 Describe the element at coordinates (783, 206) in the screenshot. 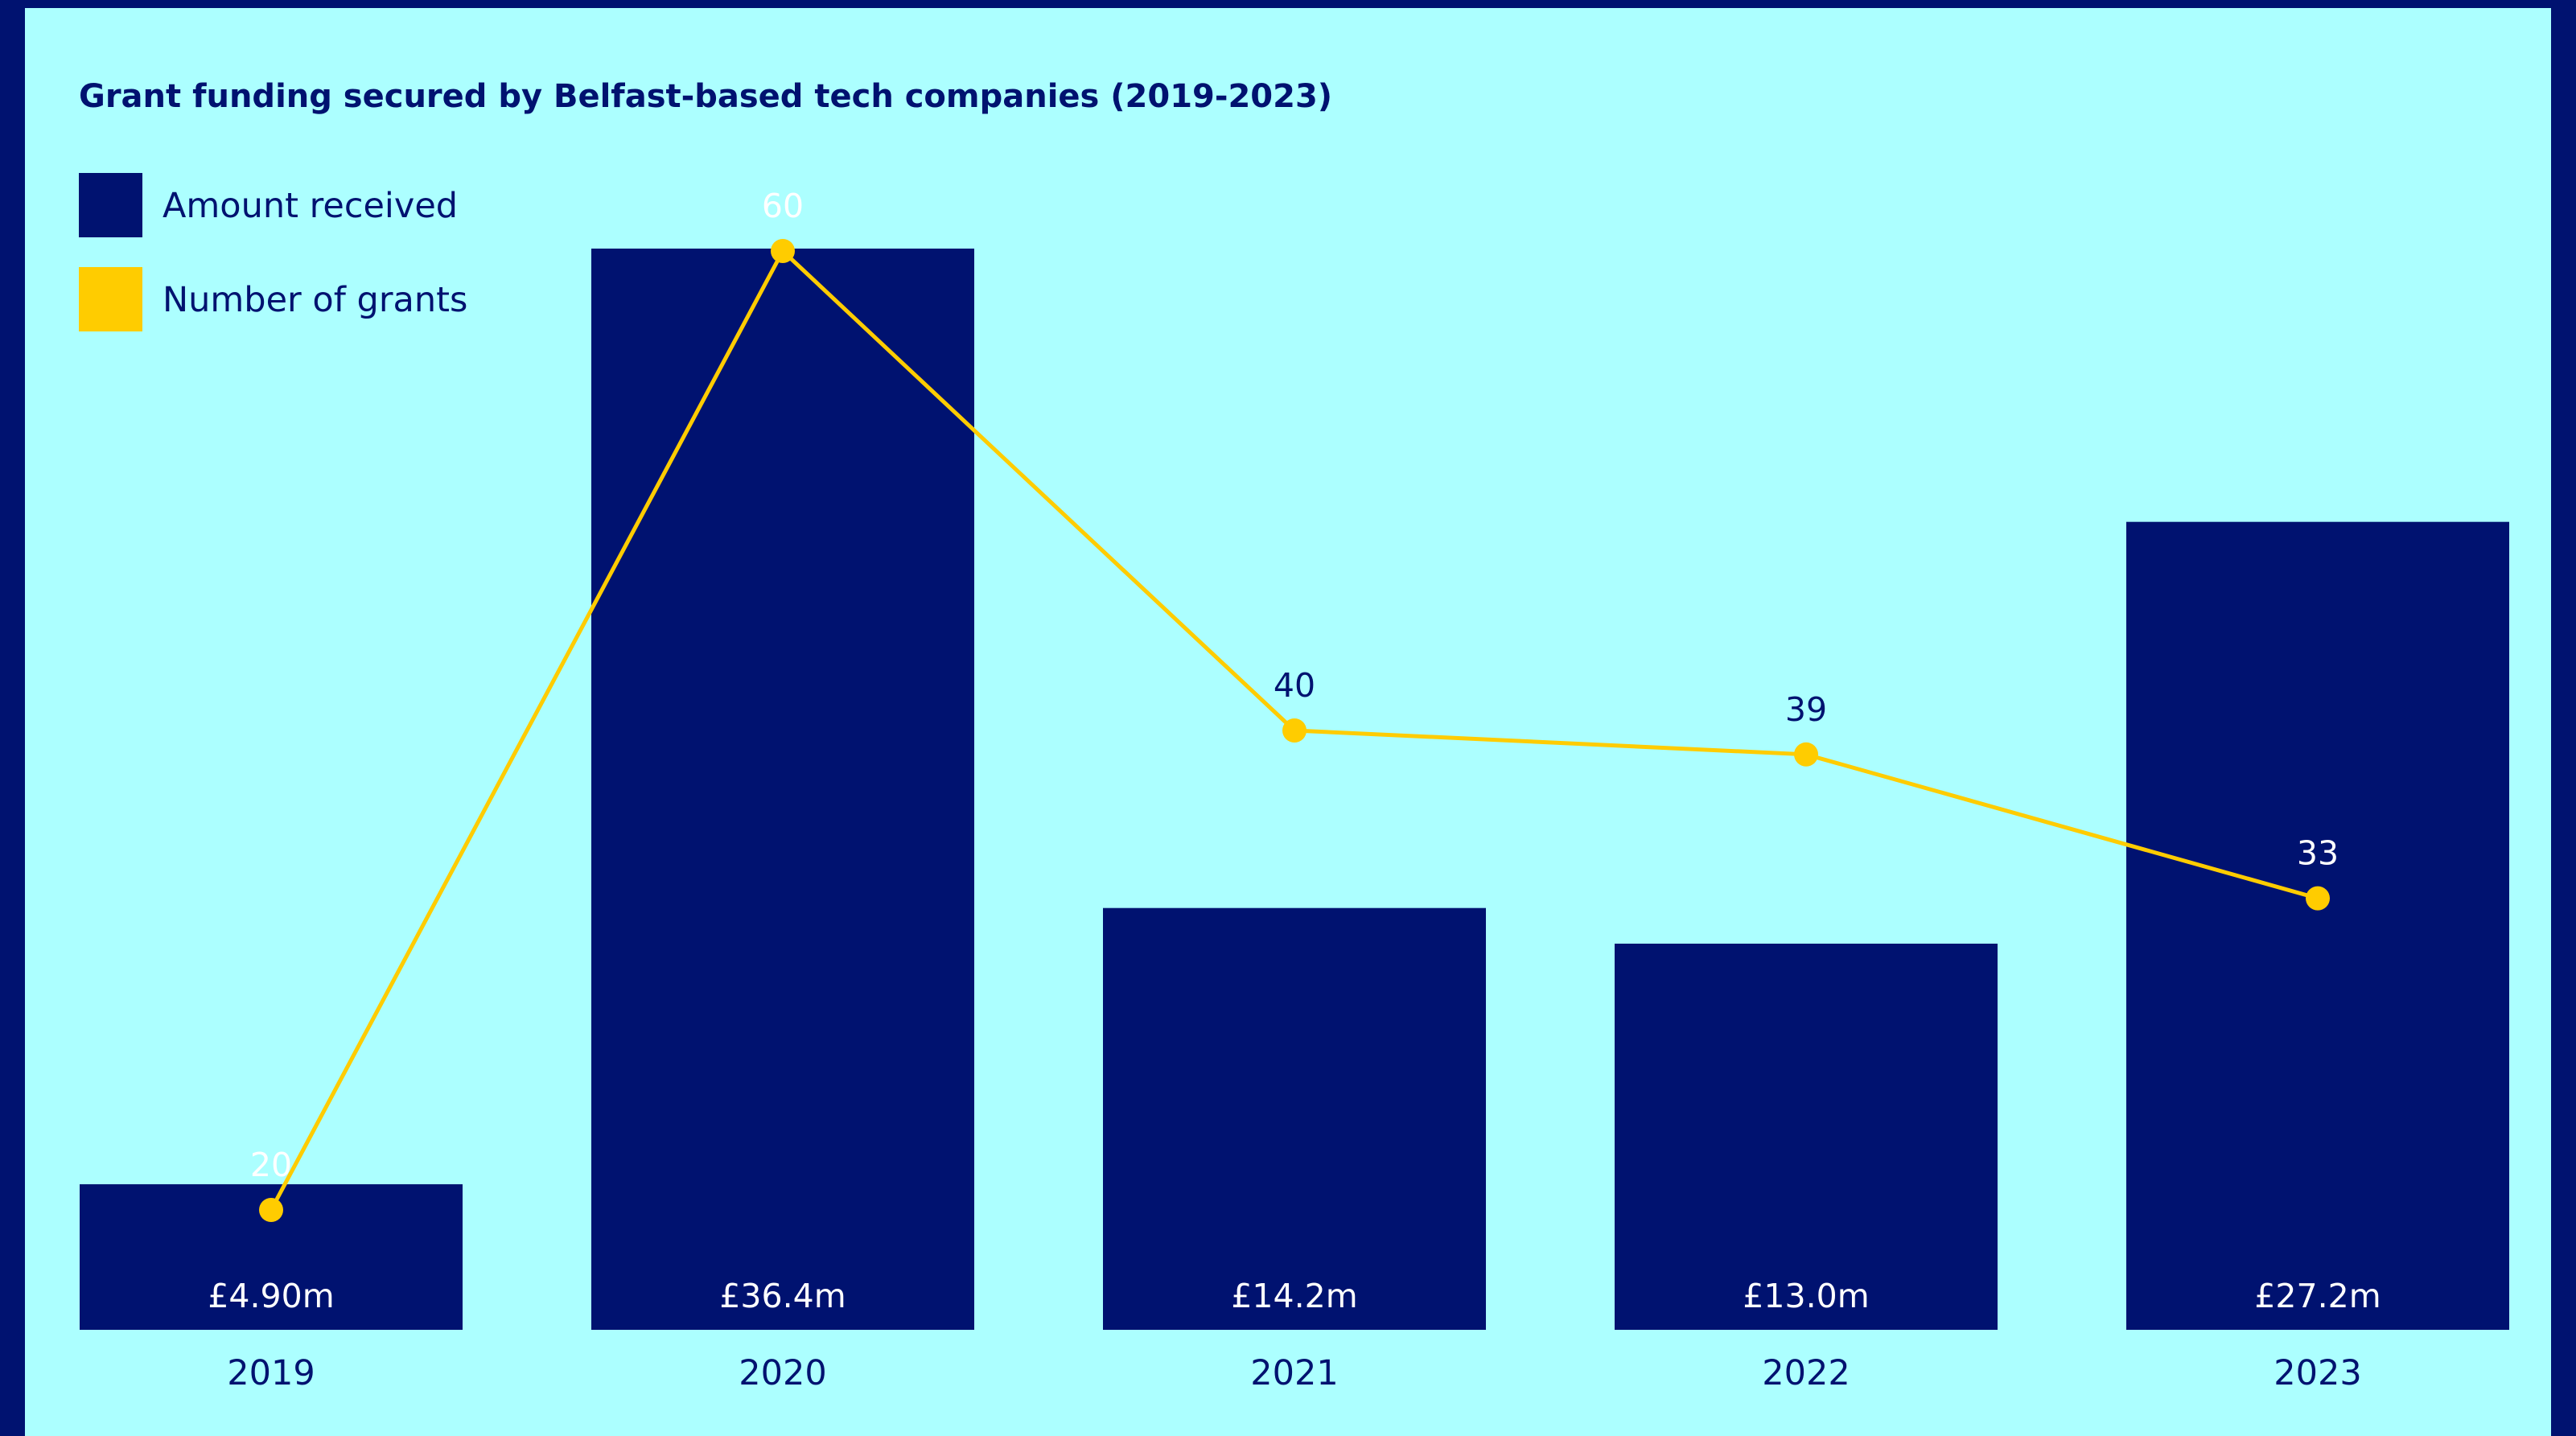

I see `grants-point-label: 60` at that location.